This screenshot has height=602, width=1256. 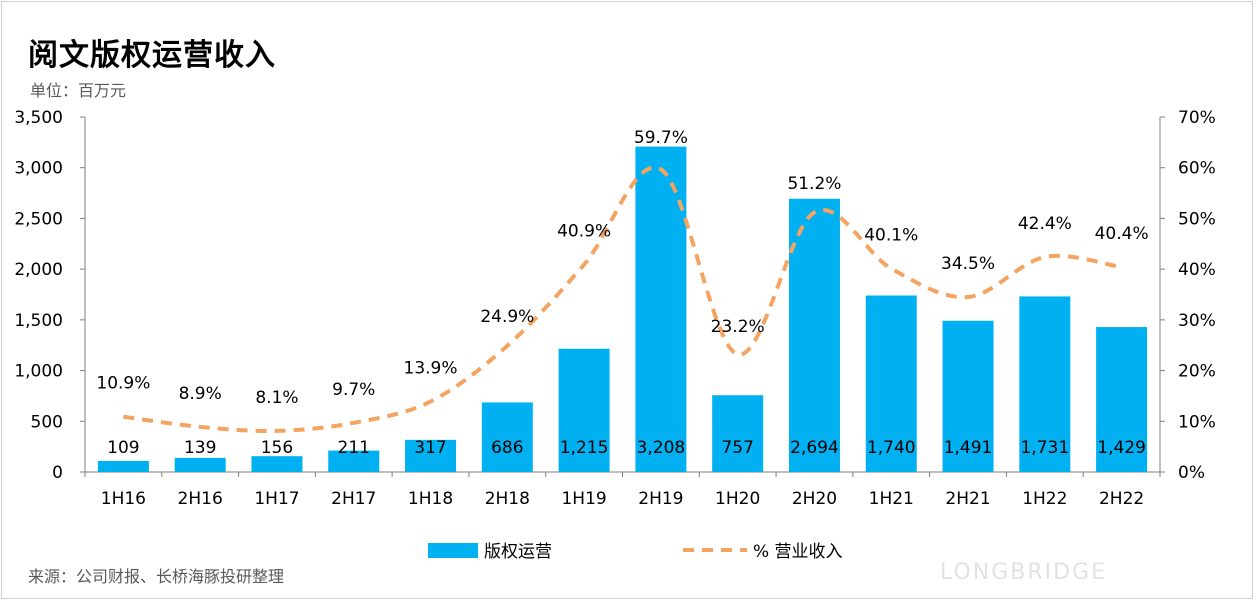 What do you see at coordinates (583, 499) in the screenshot?
I see `x-tick-label: 1H19` at bounding box center [583, 499].